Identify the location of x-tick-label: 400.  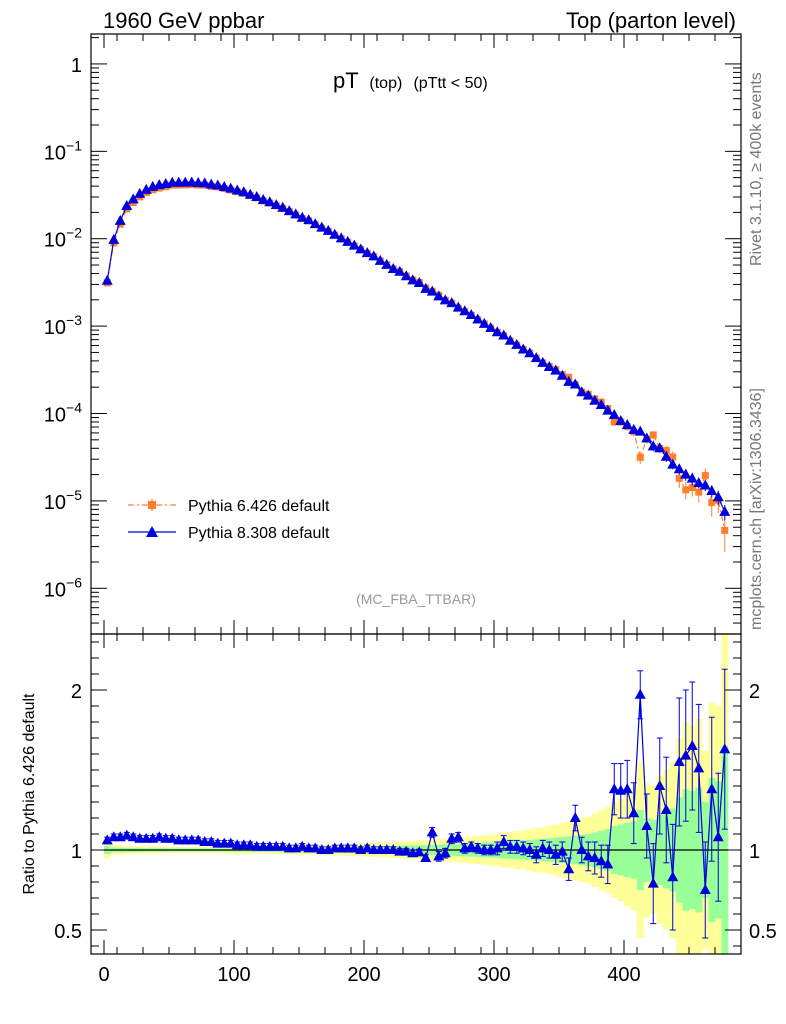
(623, 975).